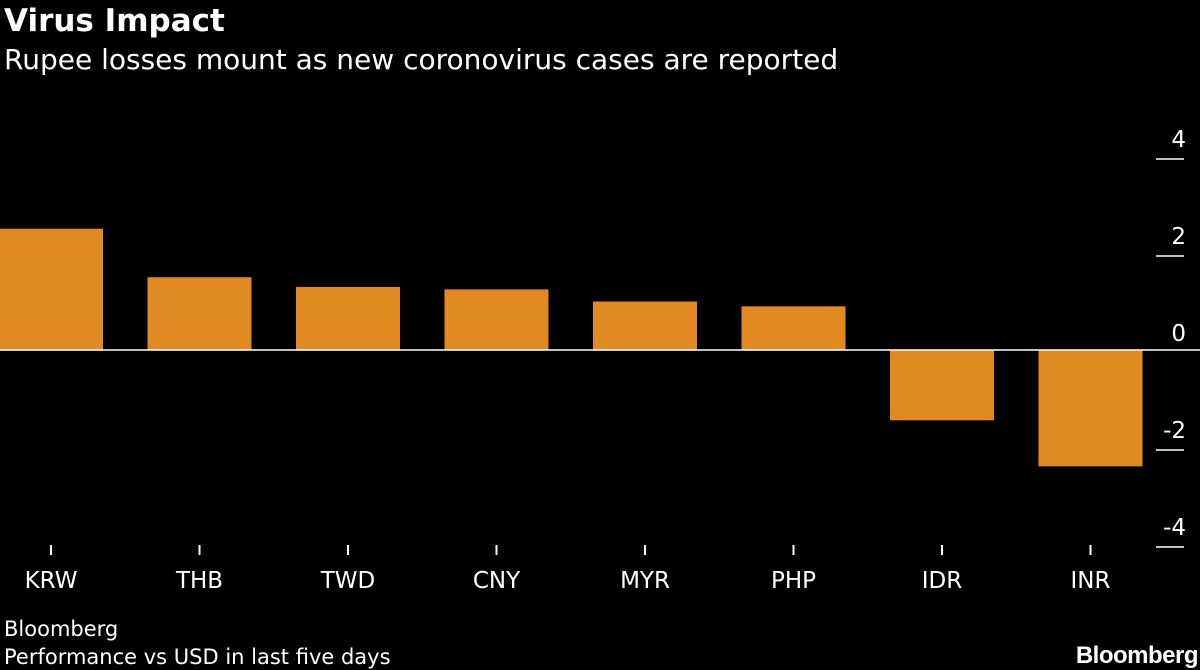  Describe the element at coordinates (199, 581) in the screenshot. I see `x-tick-label-thb: THB` at that location.